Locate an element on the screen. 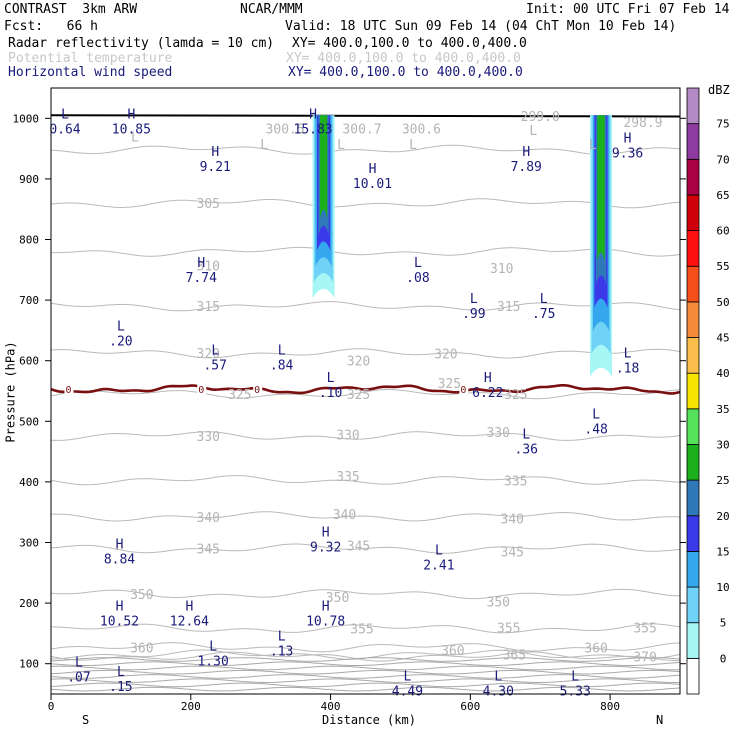 The height and width of the screenshot is (740, 740). wind-extremum-value: 4.49 is located at coordinates (407, 692).